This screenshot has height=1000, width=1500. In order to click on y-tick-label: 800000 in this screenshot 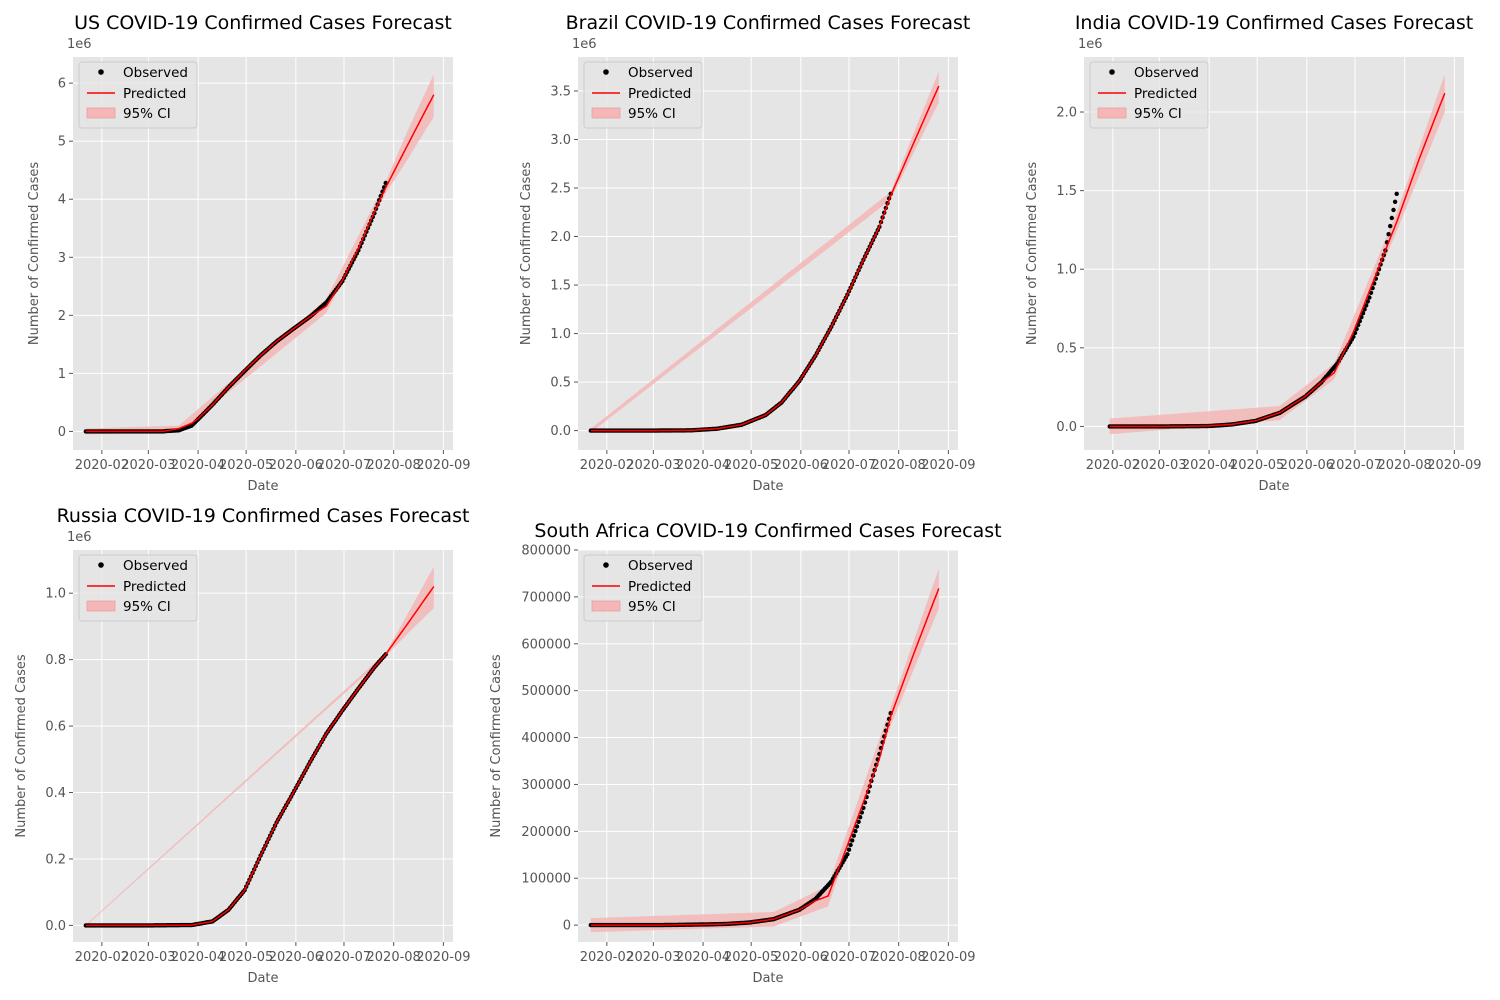, I will do `click(546, 551)`.